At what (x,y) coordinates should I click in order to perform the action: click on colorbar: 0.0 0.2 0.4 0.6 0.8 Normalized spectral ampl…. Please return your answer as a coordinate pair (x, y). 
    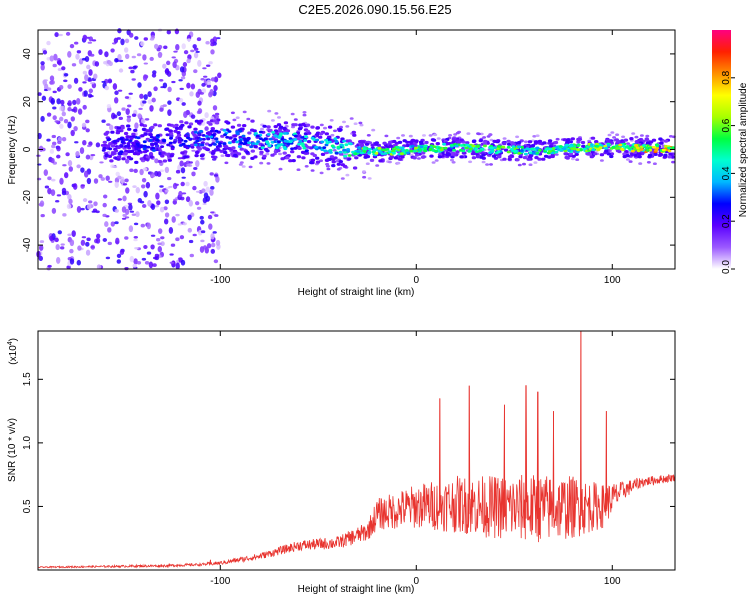
    Looking at the image, I should click on (730, 152).